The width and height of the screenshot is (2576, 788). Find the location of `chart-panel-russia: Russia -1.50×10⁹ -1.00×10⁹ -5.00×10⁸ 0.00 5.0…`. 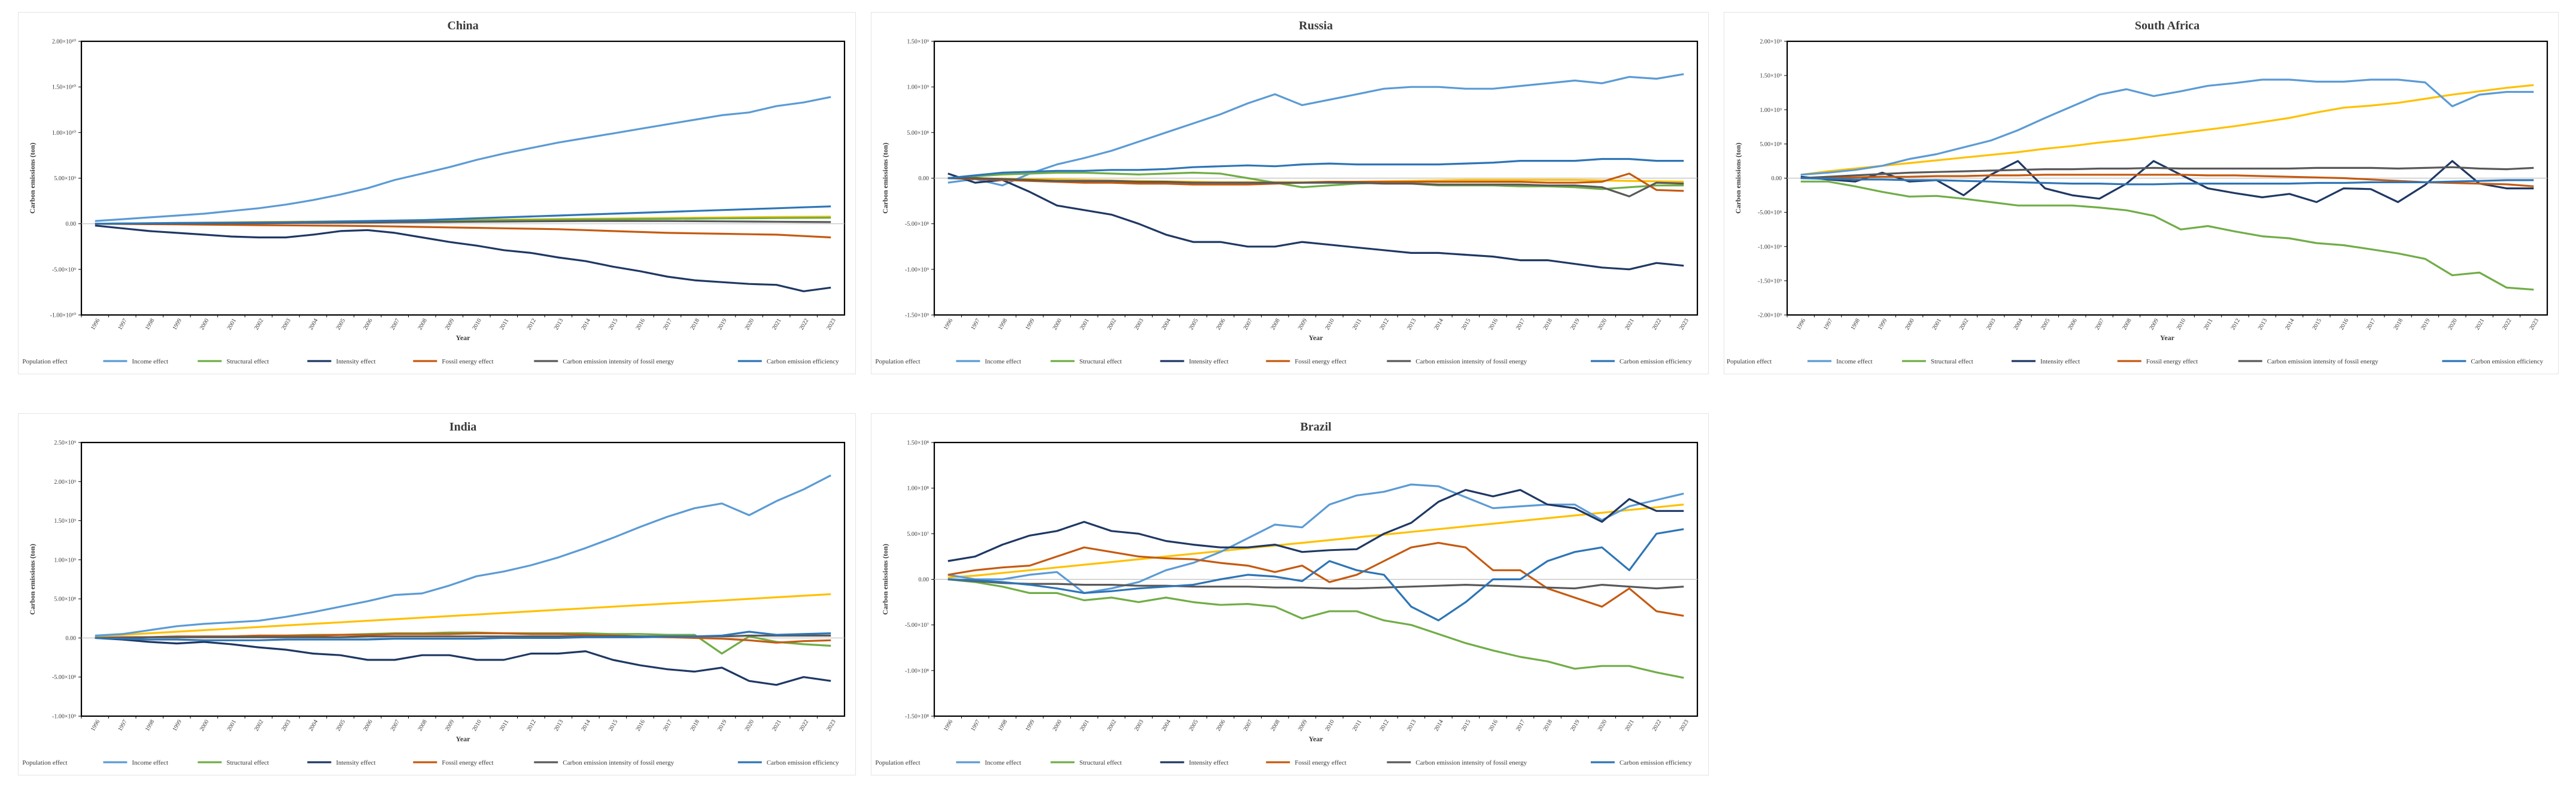

chart-panel-russia: Russia -1.50×10⁹ -1.00×10⁹ -5.00×10⁸ 0.00 5.0… is located at coordinates (1290, 193).